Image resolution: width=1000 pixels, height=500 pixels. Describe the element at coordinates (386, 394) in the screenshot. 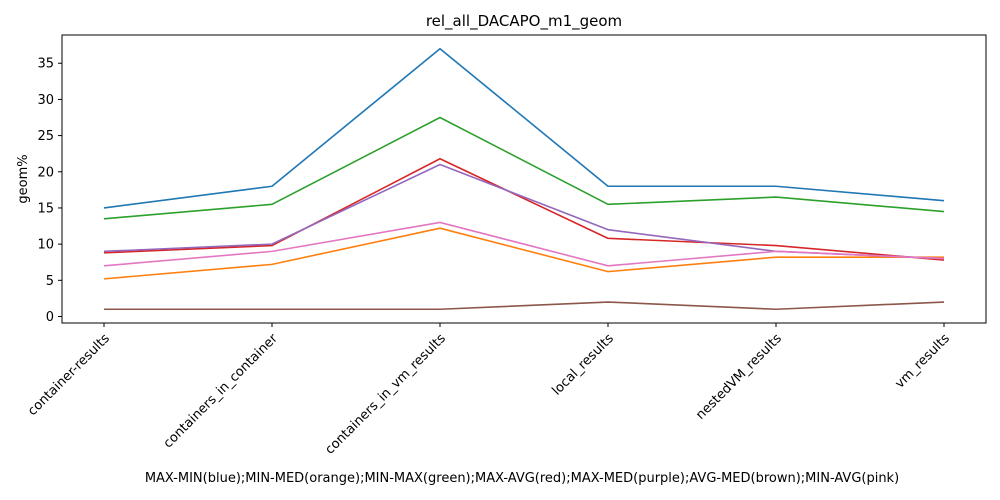

I see `x-tick-label: containers_in_vm_results` at that location.